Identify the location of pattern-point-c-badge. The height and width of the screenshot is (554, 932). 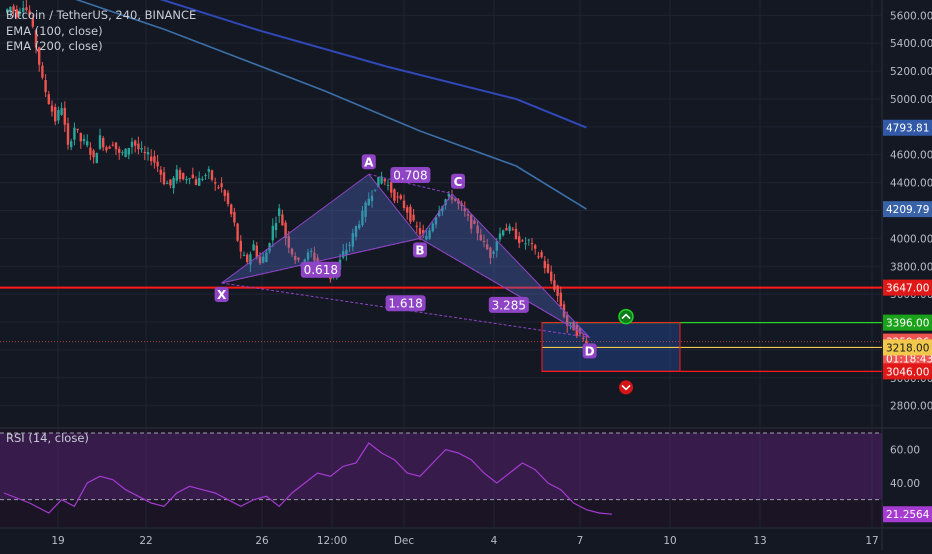
(458, 181).